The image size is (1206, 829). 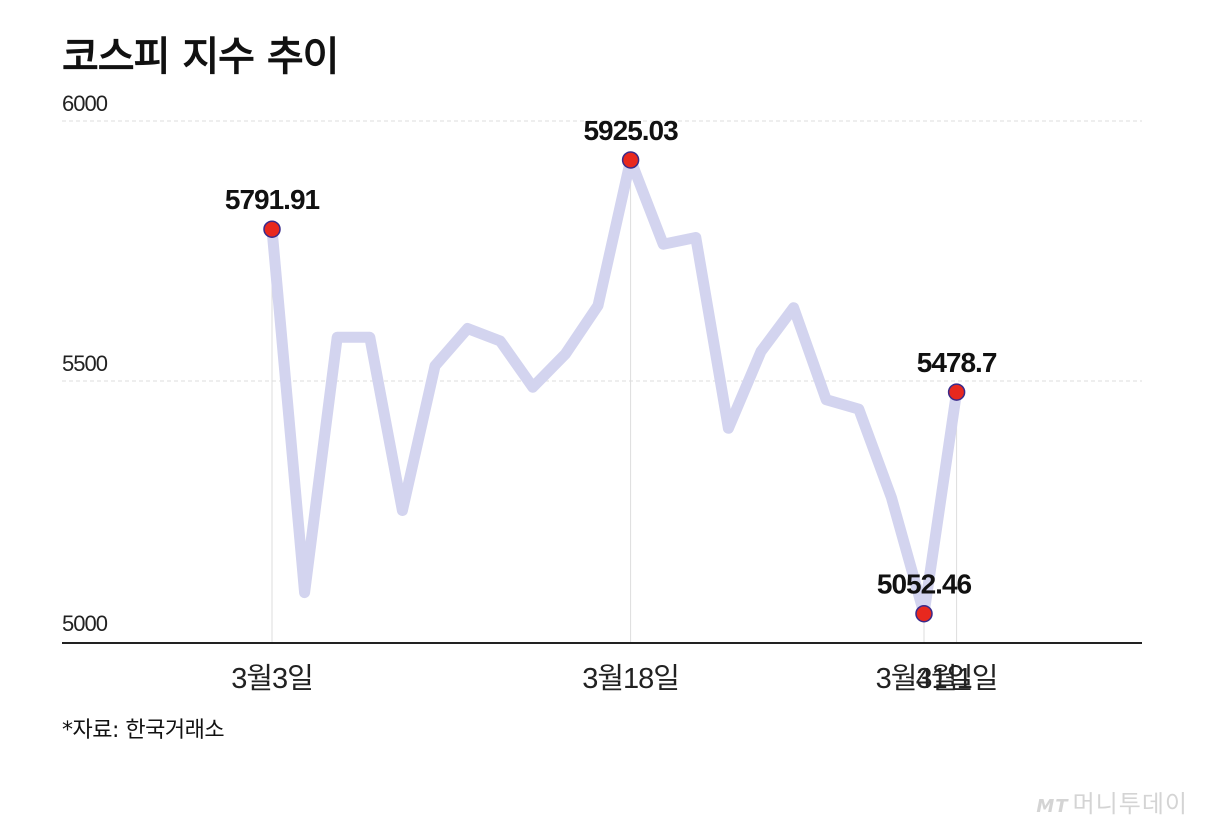 I want to click on data-label: 5925.03, so click(x=630, y=130).